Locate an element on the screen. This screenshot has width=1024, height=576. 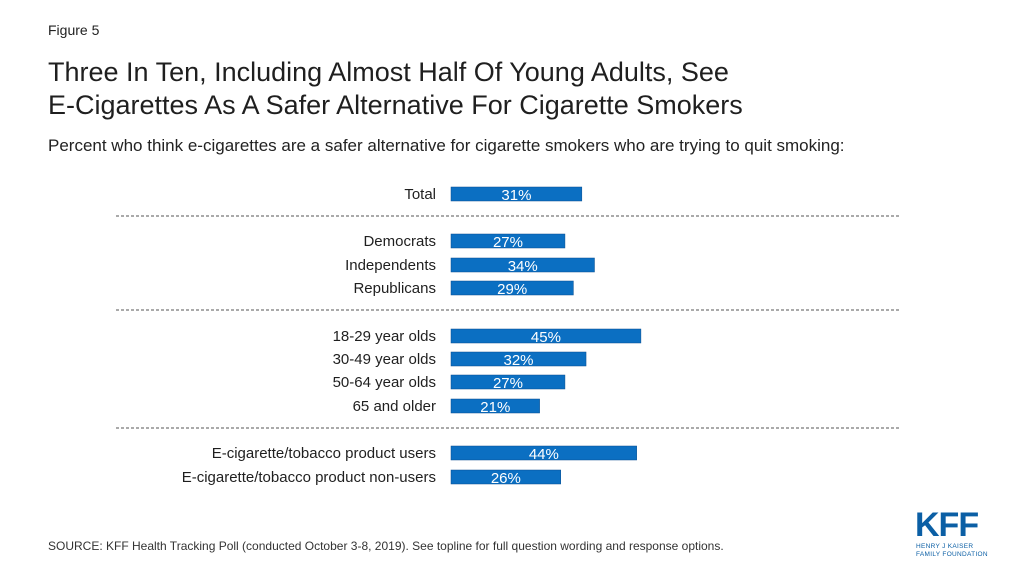
kff-logo: KFF HENRY J KAISER FAMILY FOUNDATION is located at coordinates (945, 534).